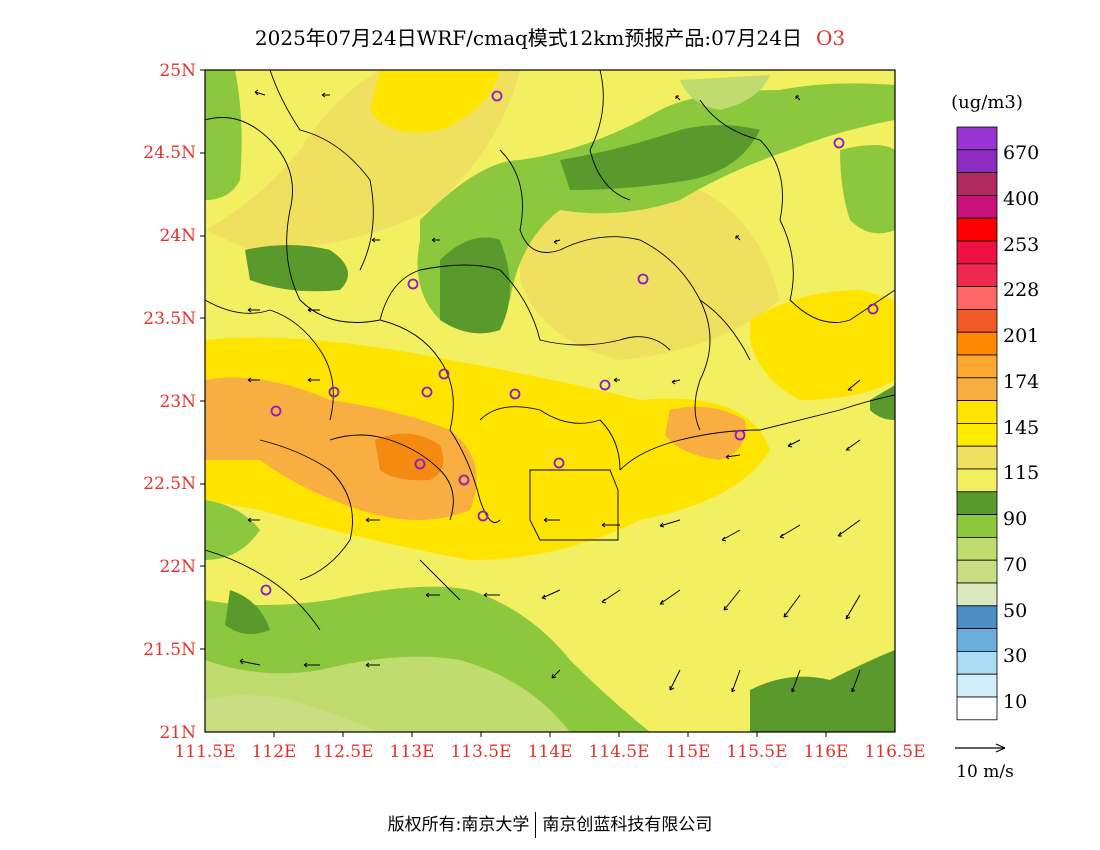 This screenshot has width=1100, height=850. I want to click on lon-label: 113.5E, so click(480, 752).